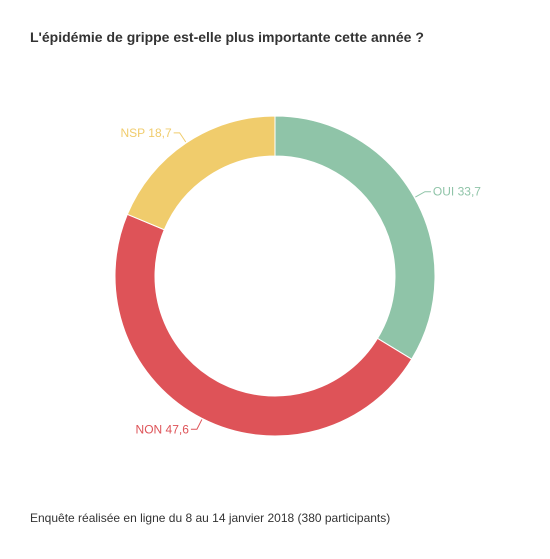 This screenshot has height=559, width=550. What do you see at coordinates (146, 133) in the screenshot?
I see `slice-label-nsp: NSP 18,7` at bounding box center [146, 133].